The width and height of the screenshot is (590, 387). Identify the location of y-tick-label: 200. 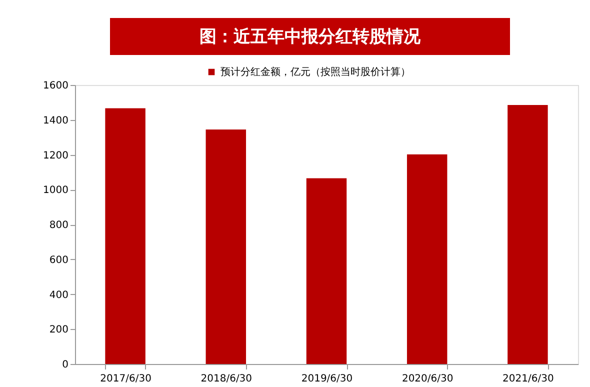
(58, 330).